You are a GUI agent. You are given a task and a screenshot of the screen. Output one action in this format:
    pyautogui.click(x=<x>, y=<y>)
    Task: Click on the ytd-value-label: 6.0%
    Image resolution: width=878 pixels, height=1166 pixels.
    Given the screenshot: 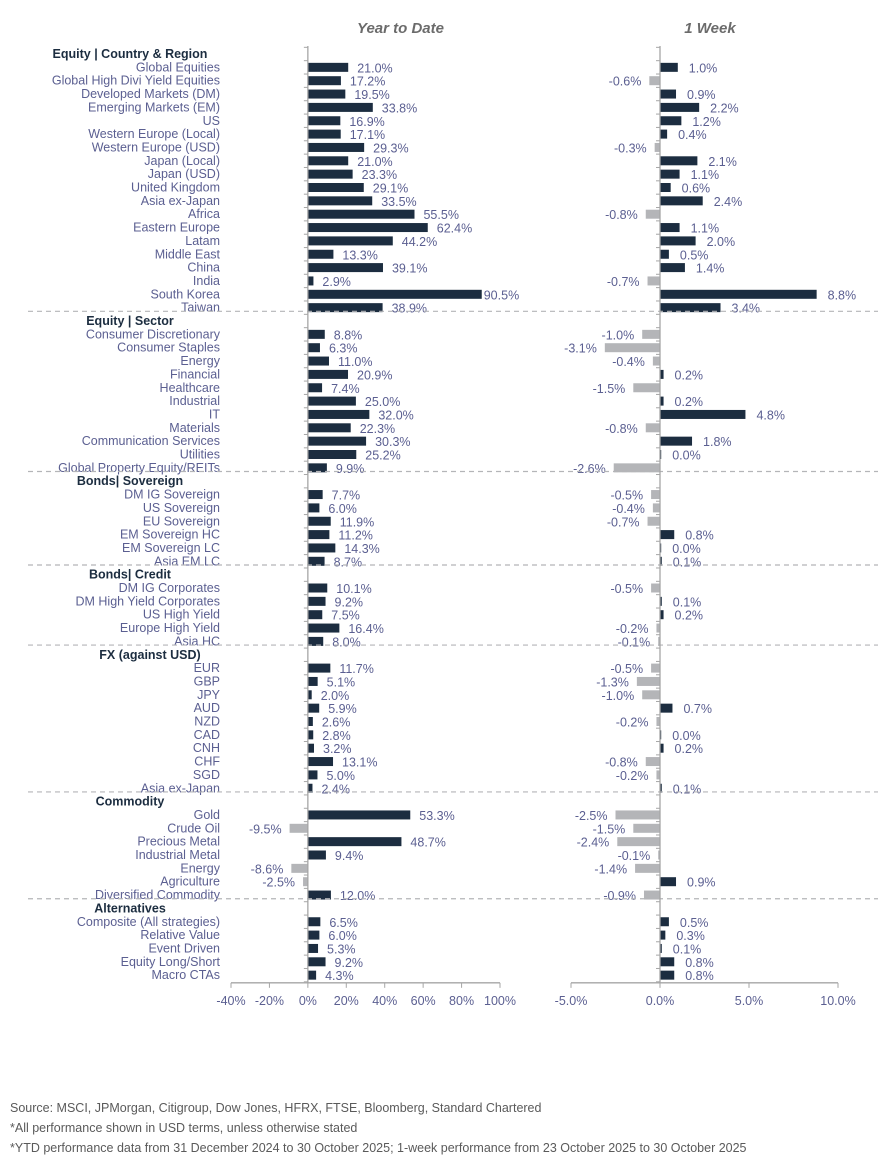 What is the action you would take?
    pyautogui.click(x=342, y=936)
    